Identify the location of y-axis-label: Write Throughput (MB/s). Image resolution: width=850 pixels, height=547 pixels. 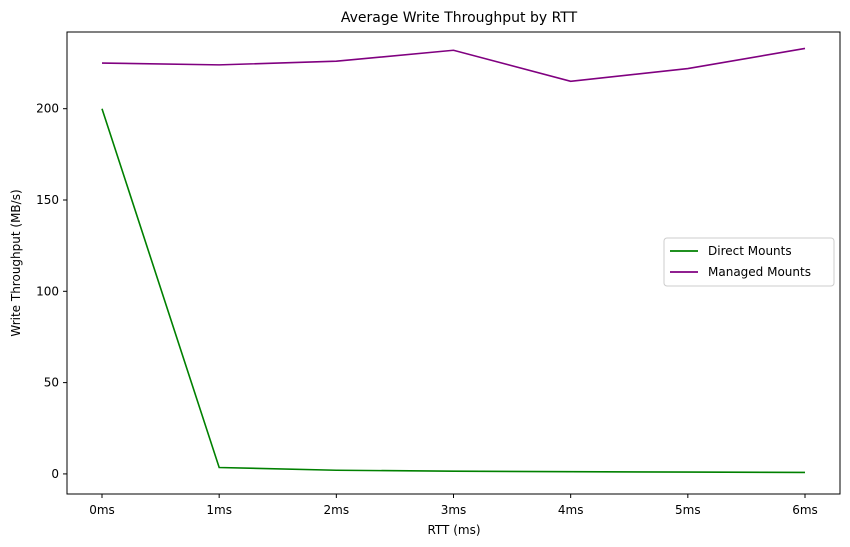
(16, 262).